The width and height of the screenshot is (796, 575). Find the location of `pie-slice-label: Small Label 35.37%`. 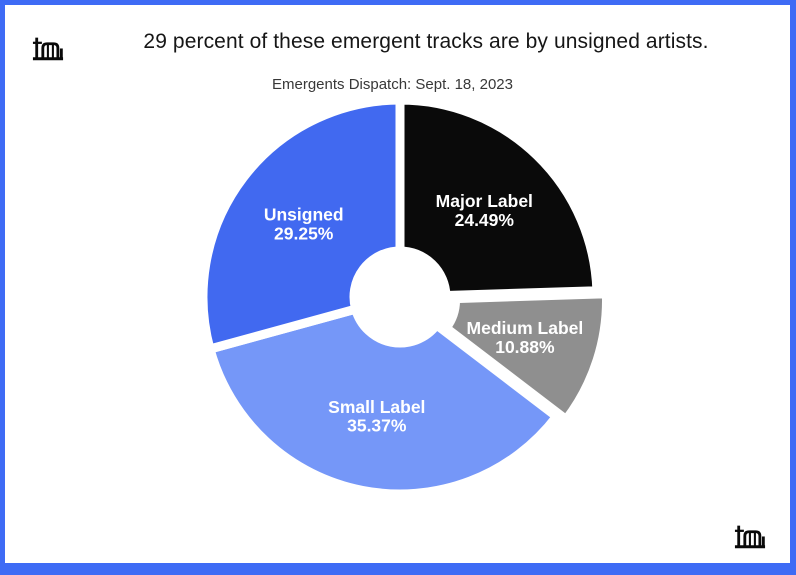

pie-slice-label: Small Label 35.37% is located at coordinates (376, 416).